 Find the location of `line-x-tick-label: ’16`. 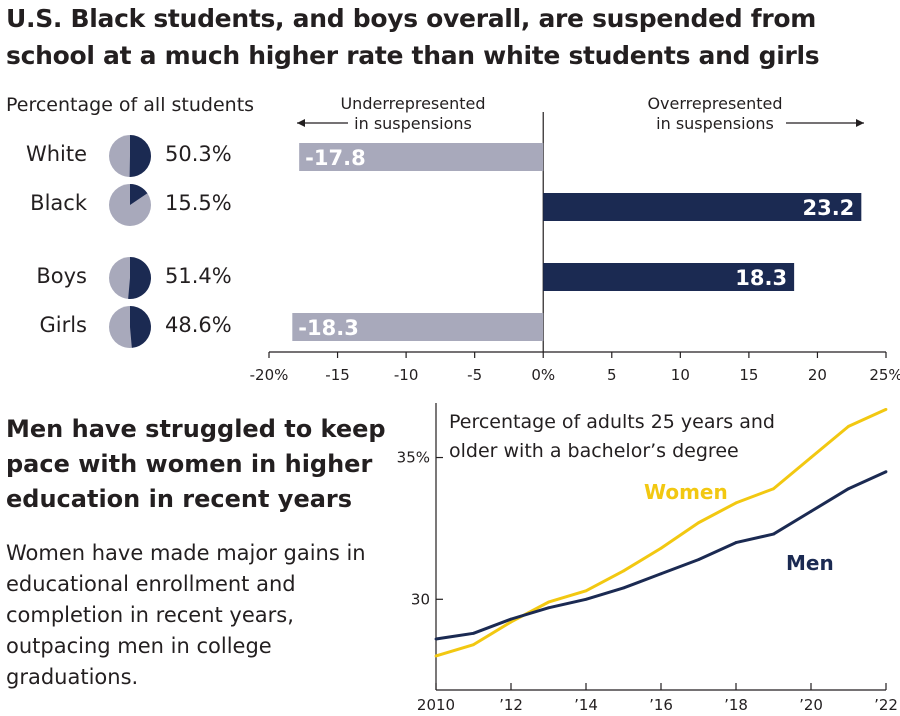

line-x-tick-label: ’16 is located at coordinates (661, 705).